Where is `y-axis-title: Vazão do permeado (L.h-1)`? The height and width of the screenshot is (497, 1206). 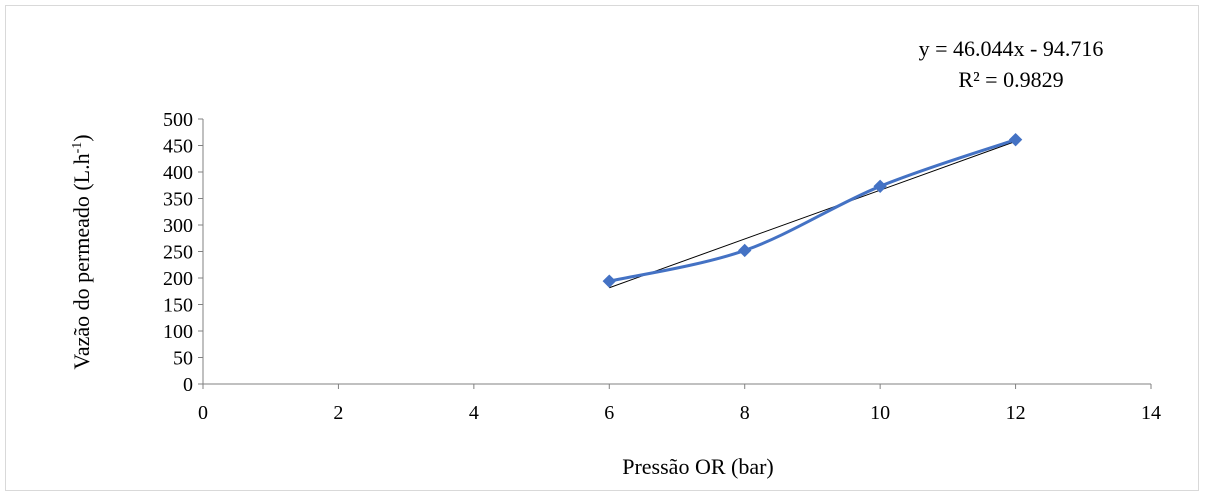 y-axis-title: Vazão do permeado (L.h-1) is located at coordinates (81, 251).